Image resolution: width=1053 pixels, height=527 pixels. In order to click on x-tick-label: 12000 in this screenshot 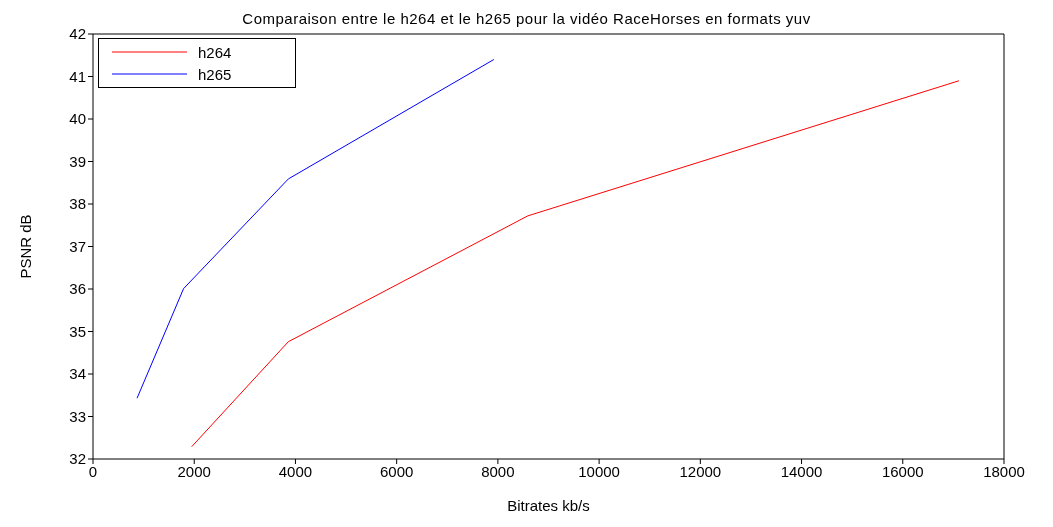, I will do `click(700, 471)`.